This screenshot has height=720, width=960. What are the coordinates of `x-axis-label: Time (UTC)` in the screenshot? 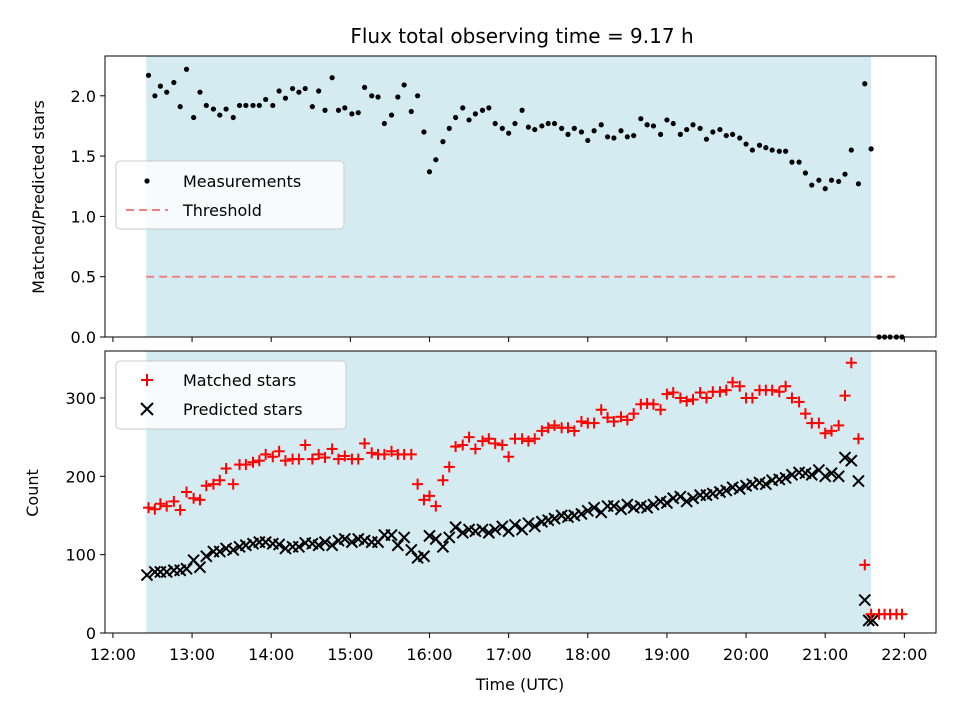 It's located at (519, 684).